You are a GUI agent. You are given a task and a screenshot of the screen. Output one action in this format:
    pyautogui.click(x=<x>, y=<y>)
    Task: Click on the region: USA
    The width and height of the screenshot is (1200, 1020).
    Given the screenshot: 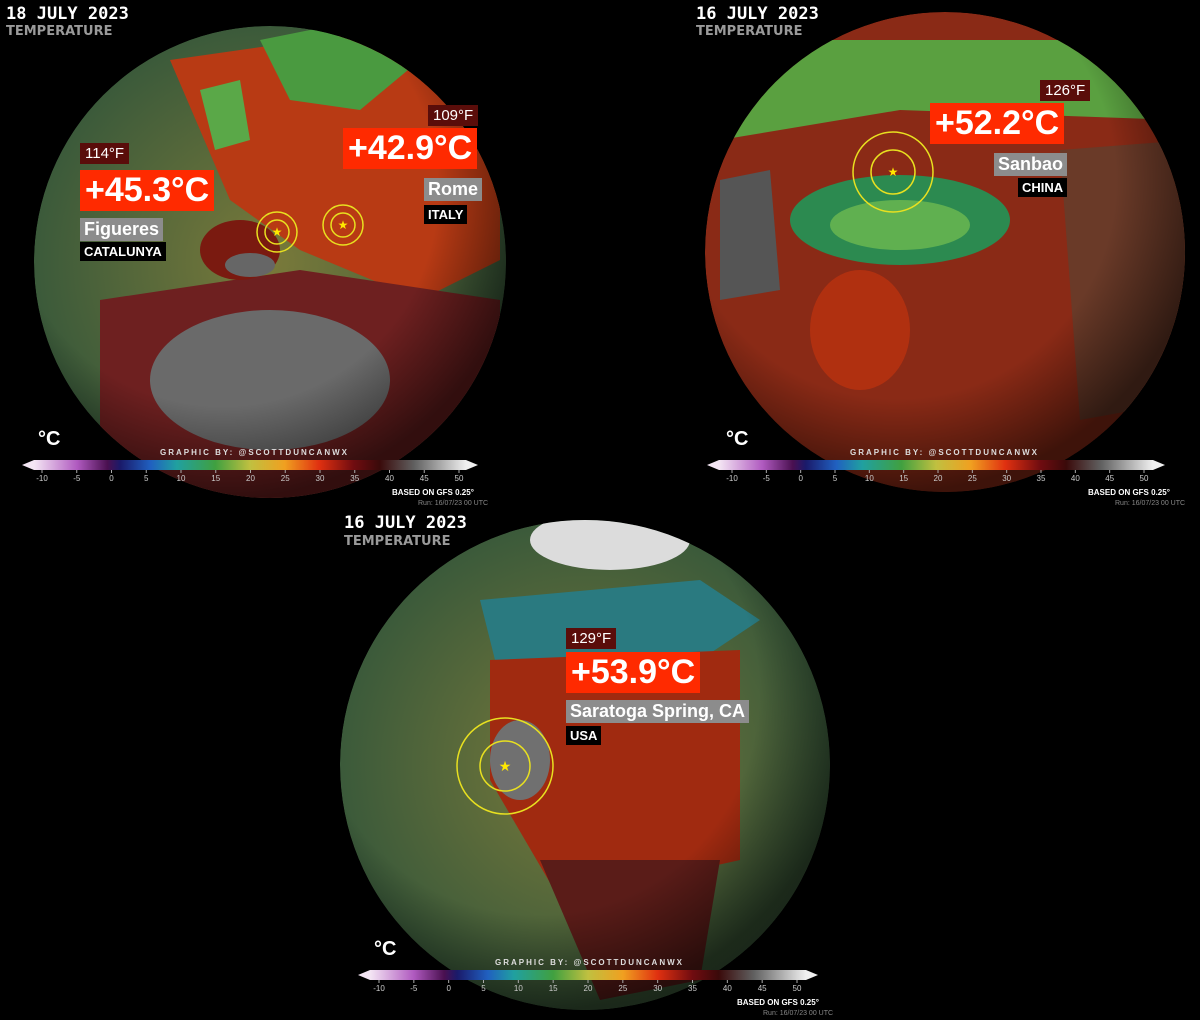 What is the action you would take?
    pyautogui.click(x=584, y=735)
    